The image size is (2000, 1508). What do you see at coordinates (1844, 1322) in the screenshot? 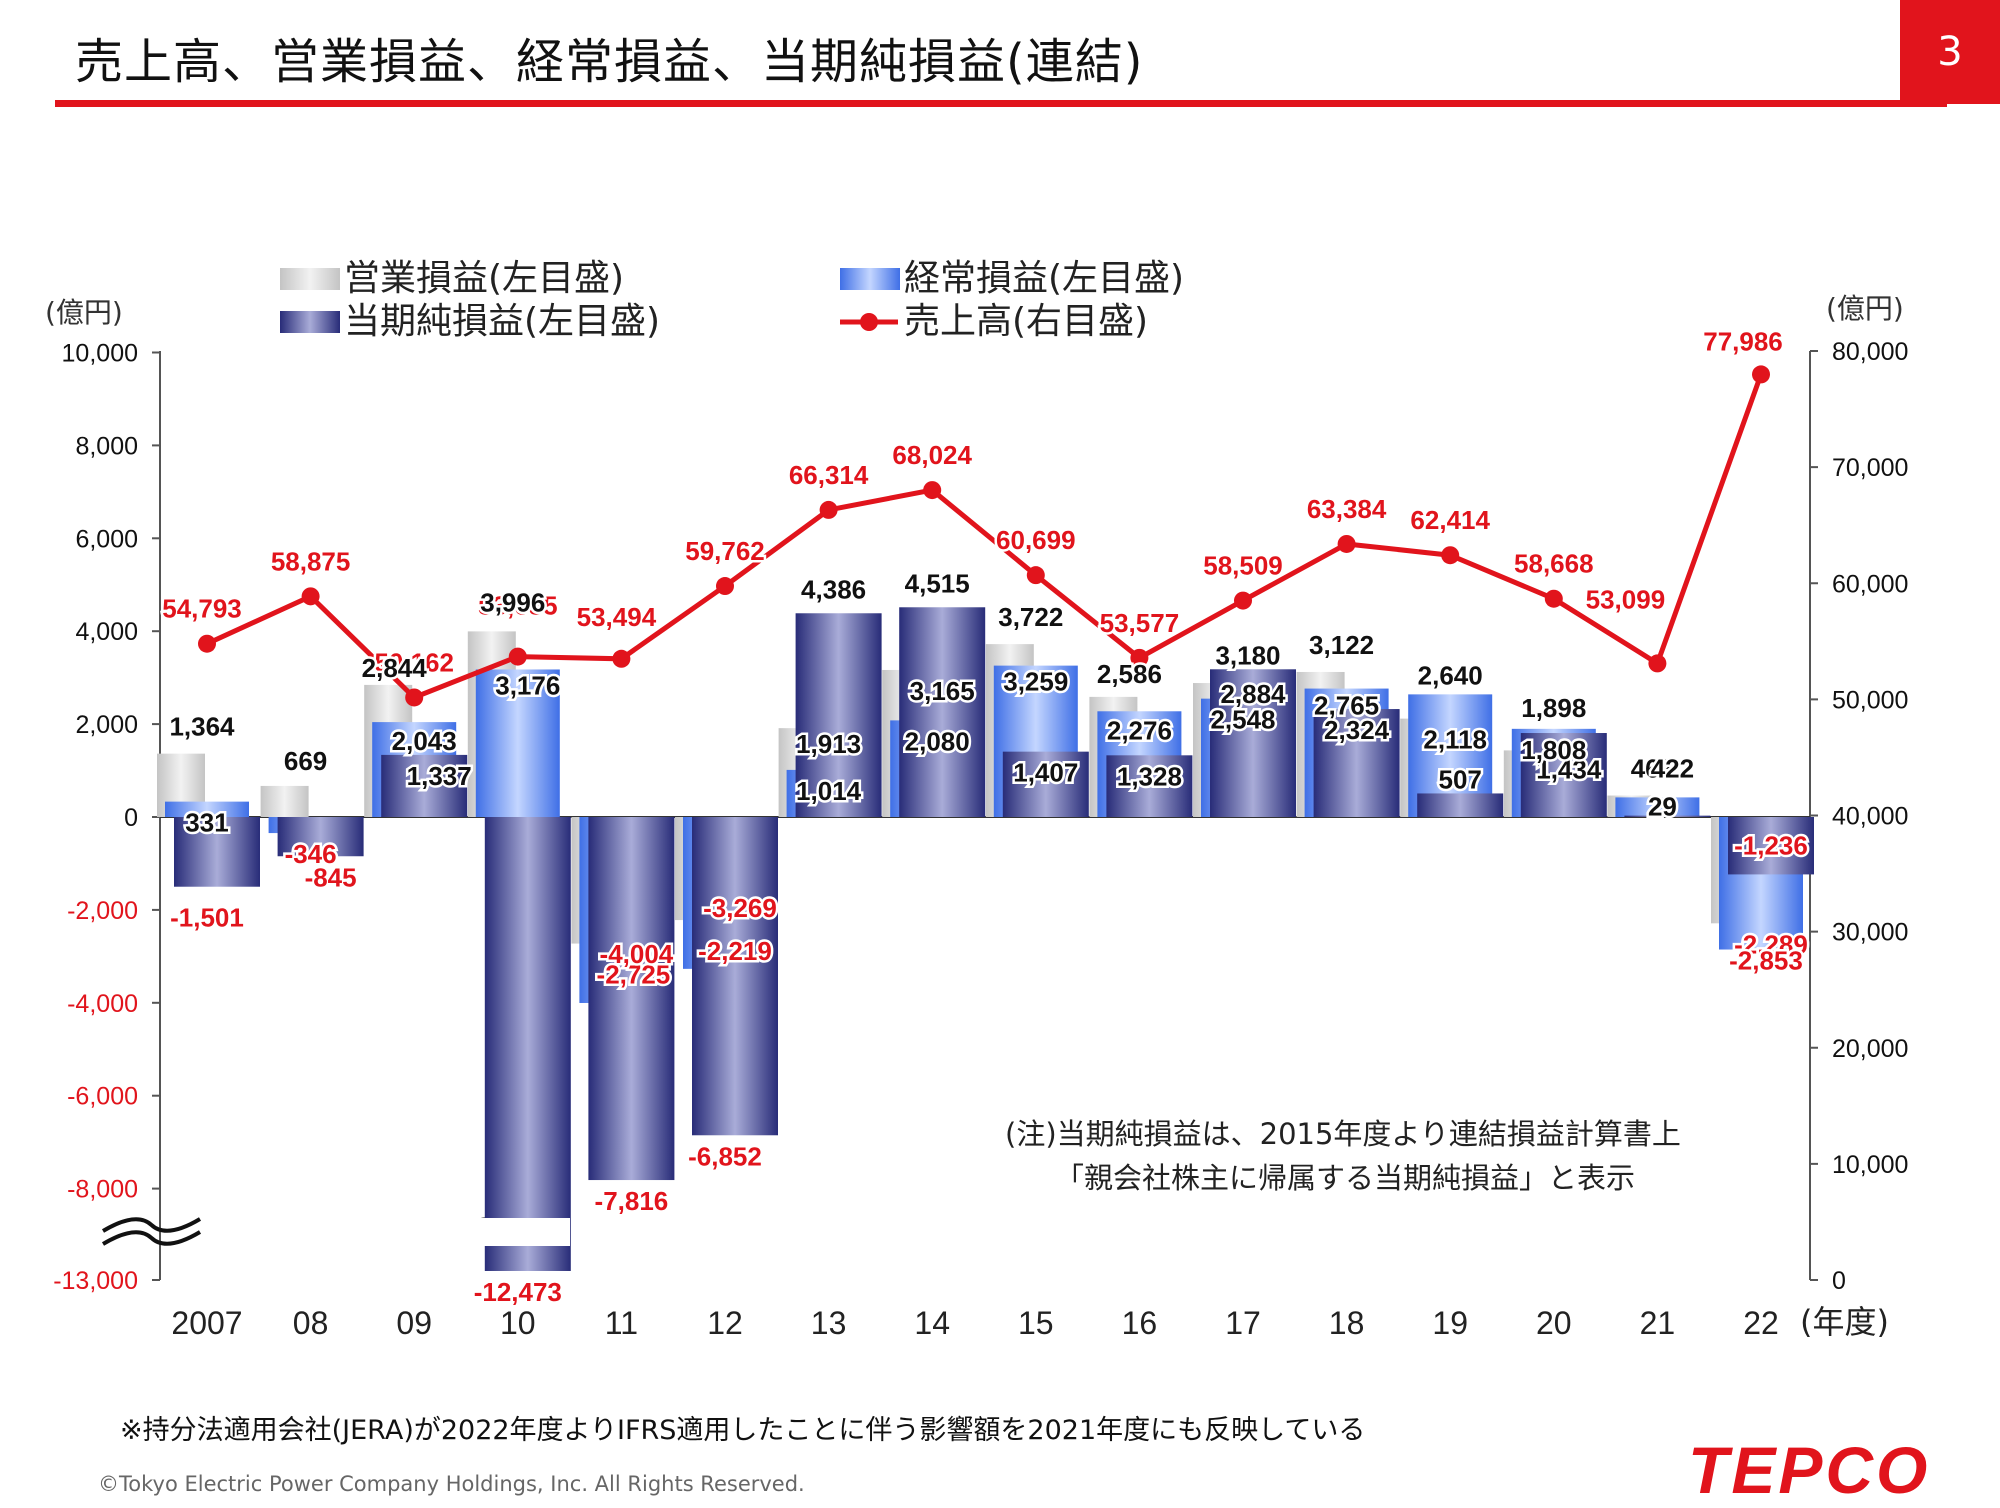
I see `x-unit: (年度)` at bounding box center [1844, 1322].